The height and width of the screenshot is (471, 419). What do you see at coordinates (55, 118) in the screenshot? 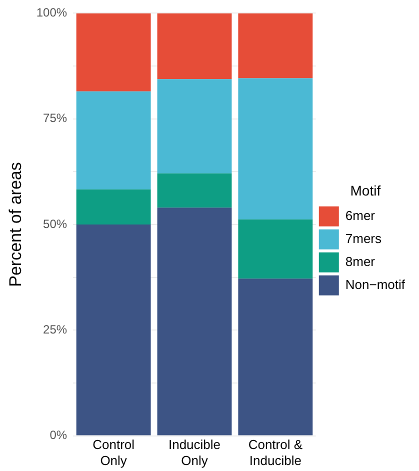
I see `y-tick-label: 75%` at bounding box center [55, 118].